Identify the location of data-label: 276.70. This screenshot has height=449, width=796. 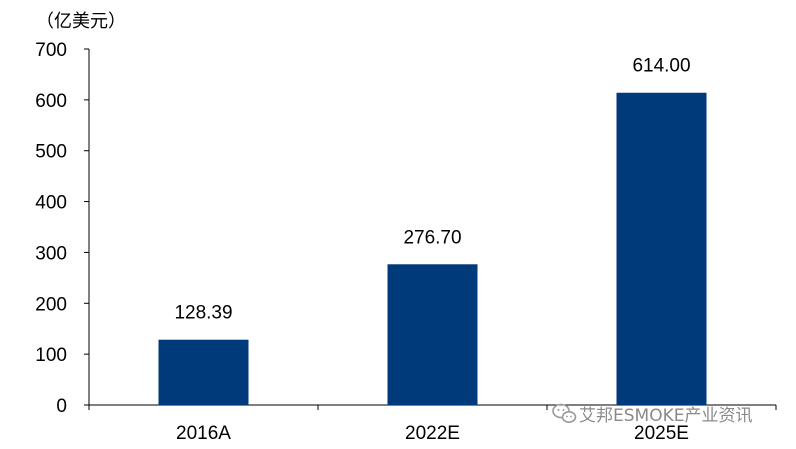
(432, 237).